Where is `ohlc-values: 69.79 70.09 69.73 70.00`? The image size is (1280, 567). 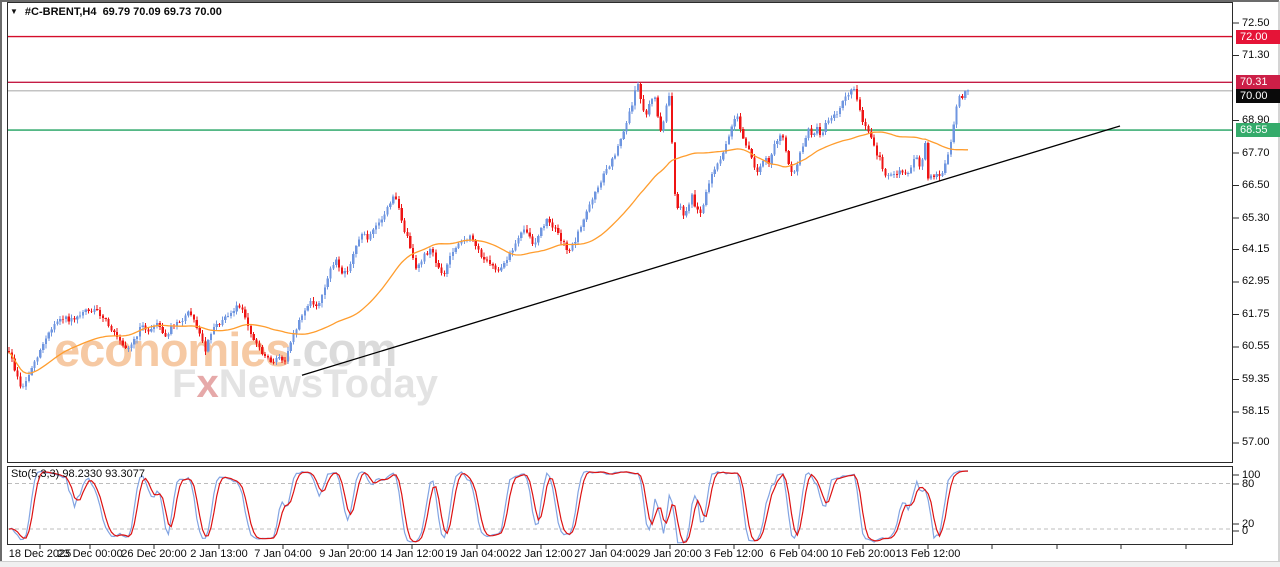
ohlc-values: 69.79 70.09 69.73 70.00 is located at coordinates (162, 12).